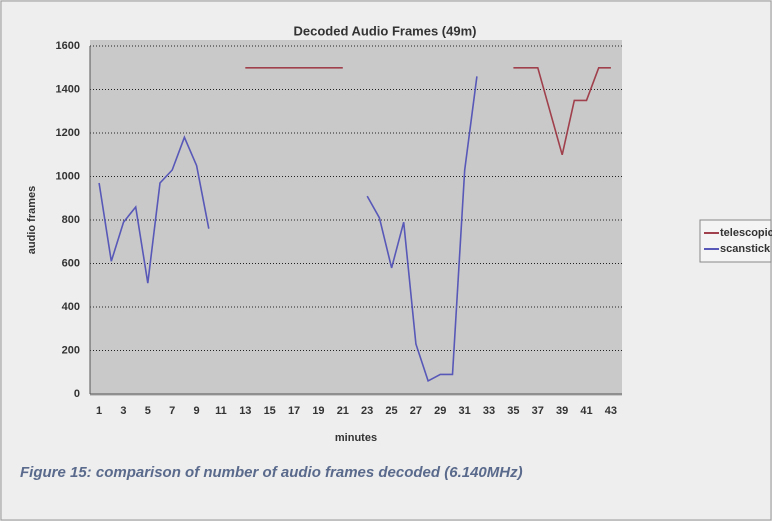 The height and width of the screenshot is (521, 772). What do you see at coordinates (735, 241) in the screenshot?
I see `legend` at bounding box center [735, 241].